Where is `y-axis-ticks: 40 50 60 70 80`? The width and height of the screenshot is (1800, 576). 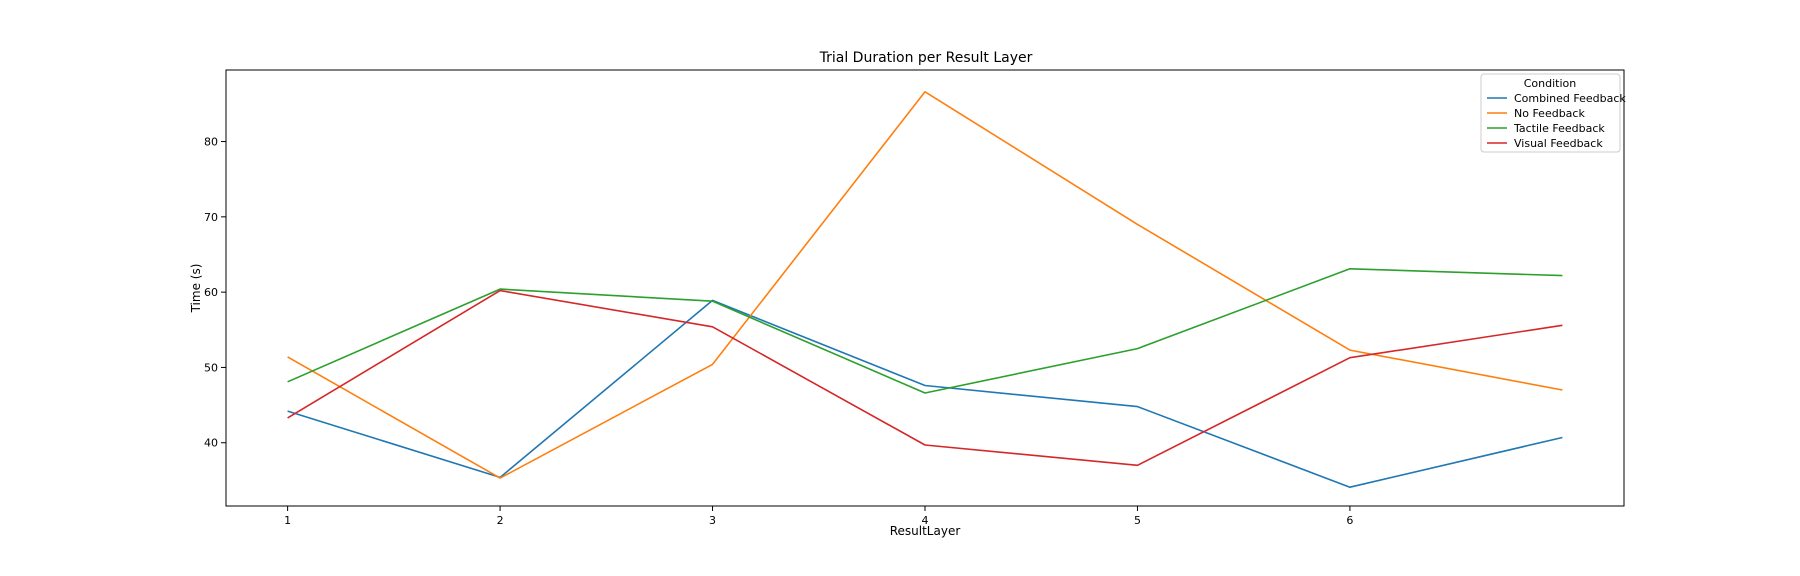
y-axis-ticks: 40 50 60 70 80 is located at coordinates (215, 293).